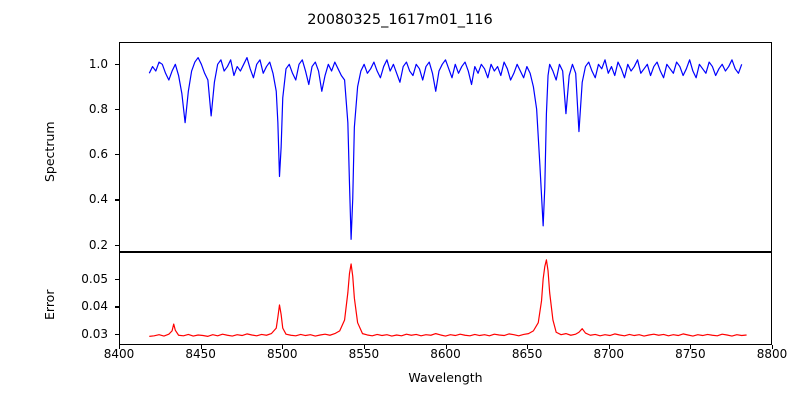  Describe the element at coordinates (119, 354) in the screenshot. I see `x-tick-label: 8400` at that location.